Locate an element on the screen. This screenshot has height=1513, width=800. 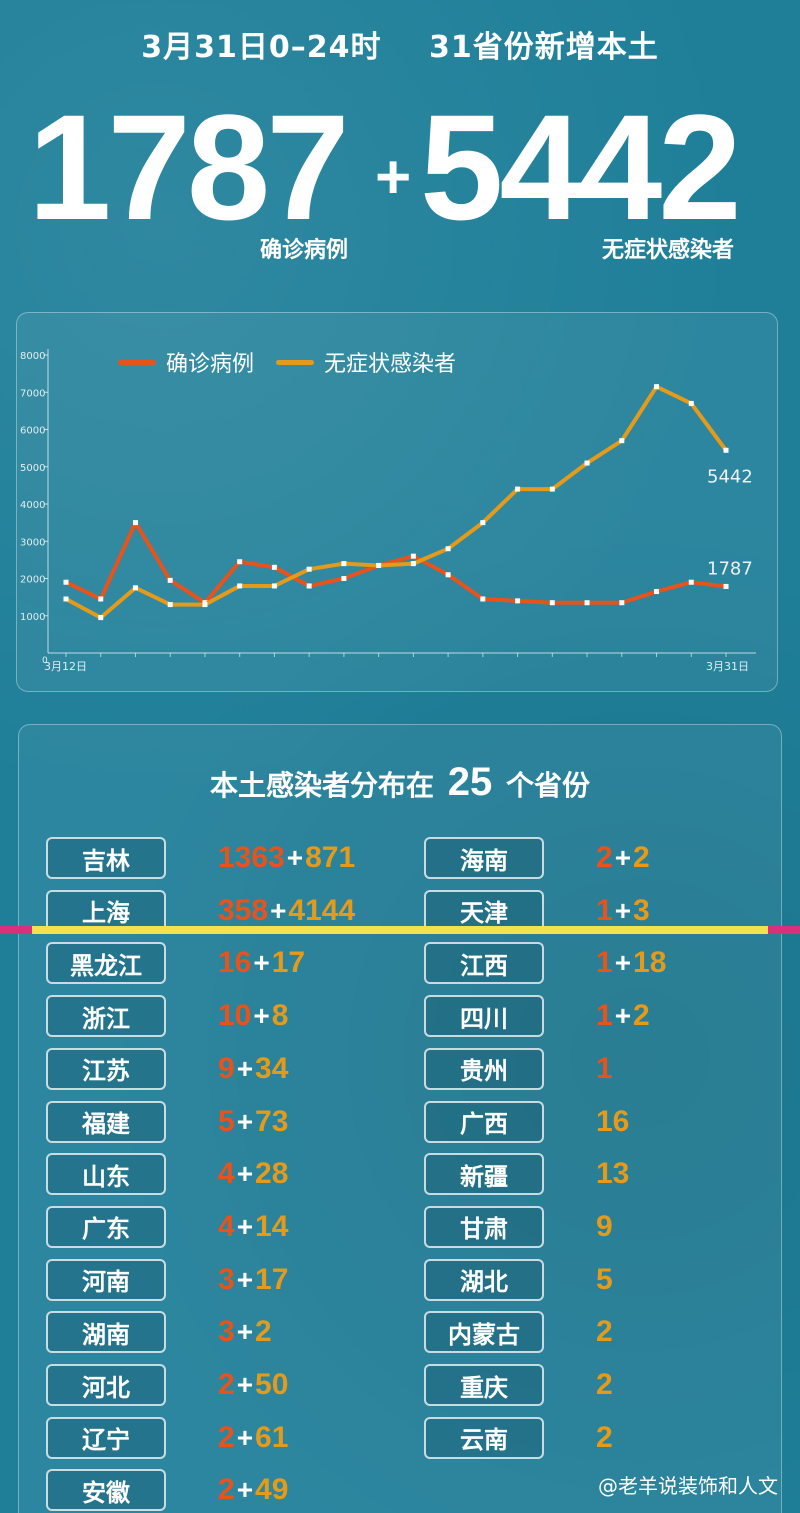
table-title: 本土感染者分布在 25 个省份 is located at coordinates (400, 782).